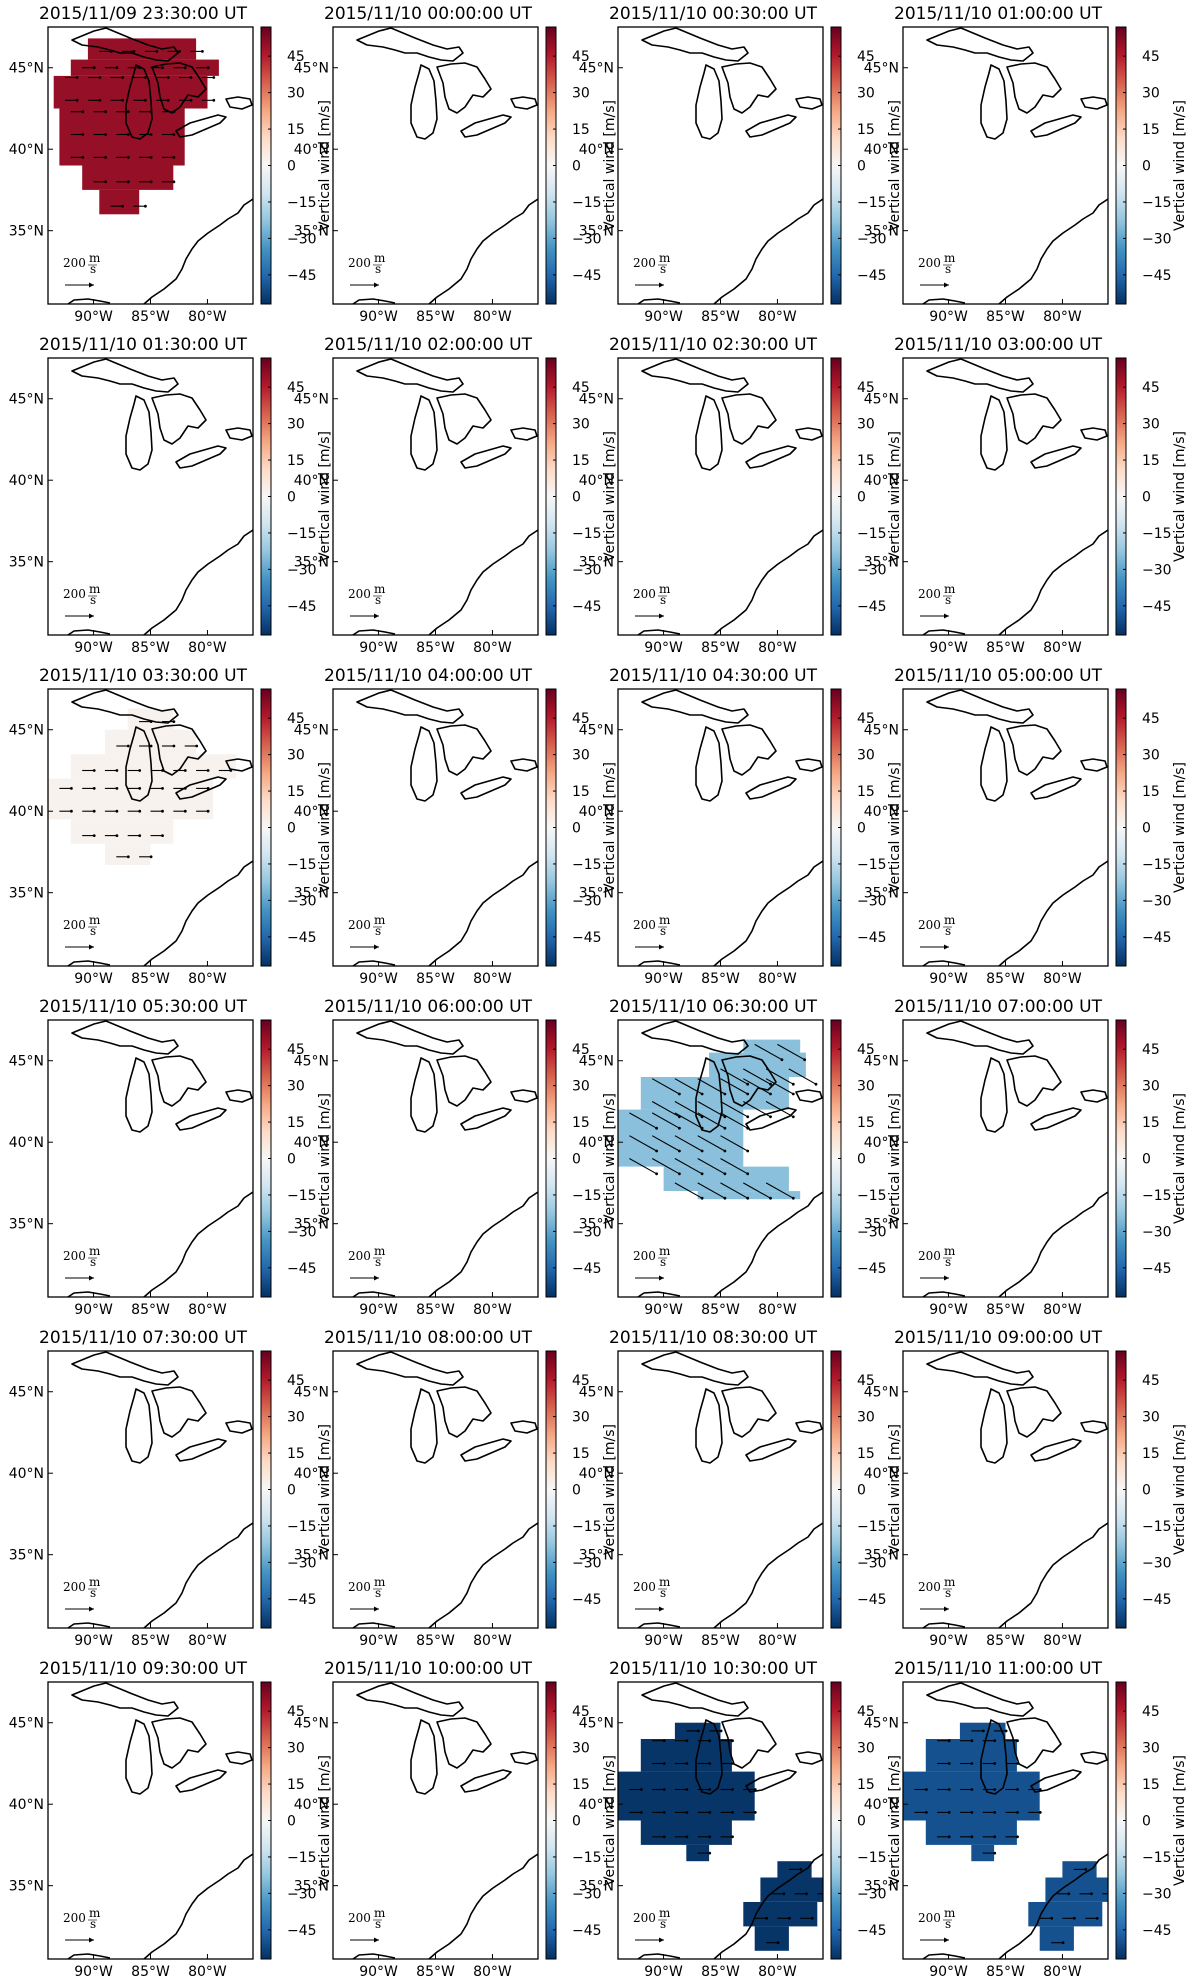 Image resolution: width=1190 pixels, height=1987 pixels. What do you see at coordinates (26, 150) in the screenshot?
I see `y-tick-label: 40°N` at bounding box center [26, 150].